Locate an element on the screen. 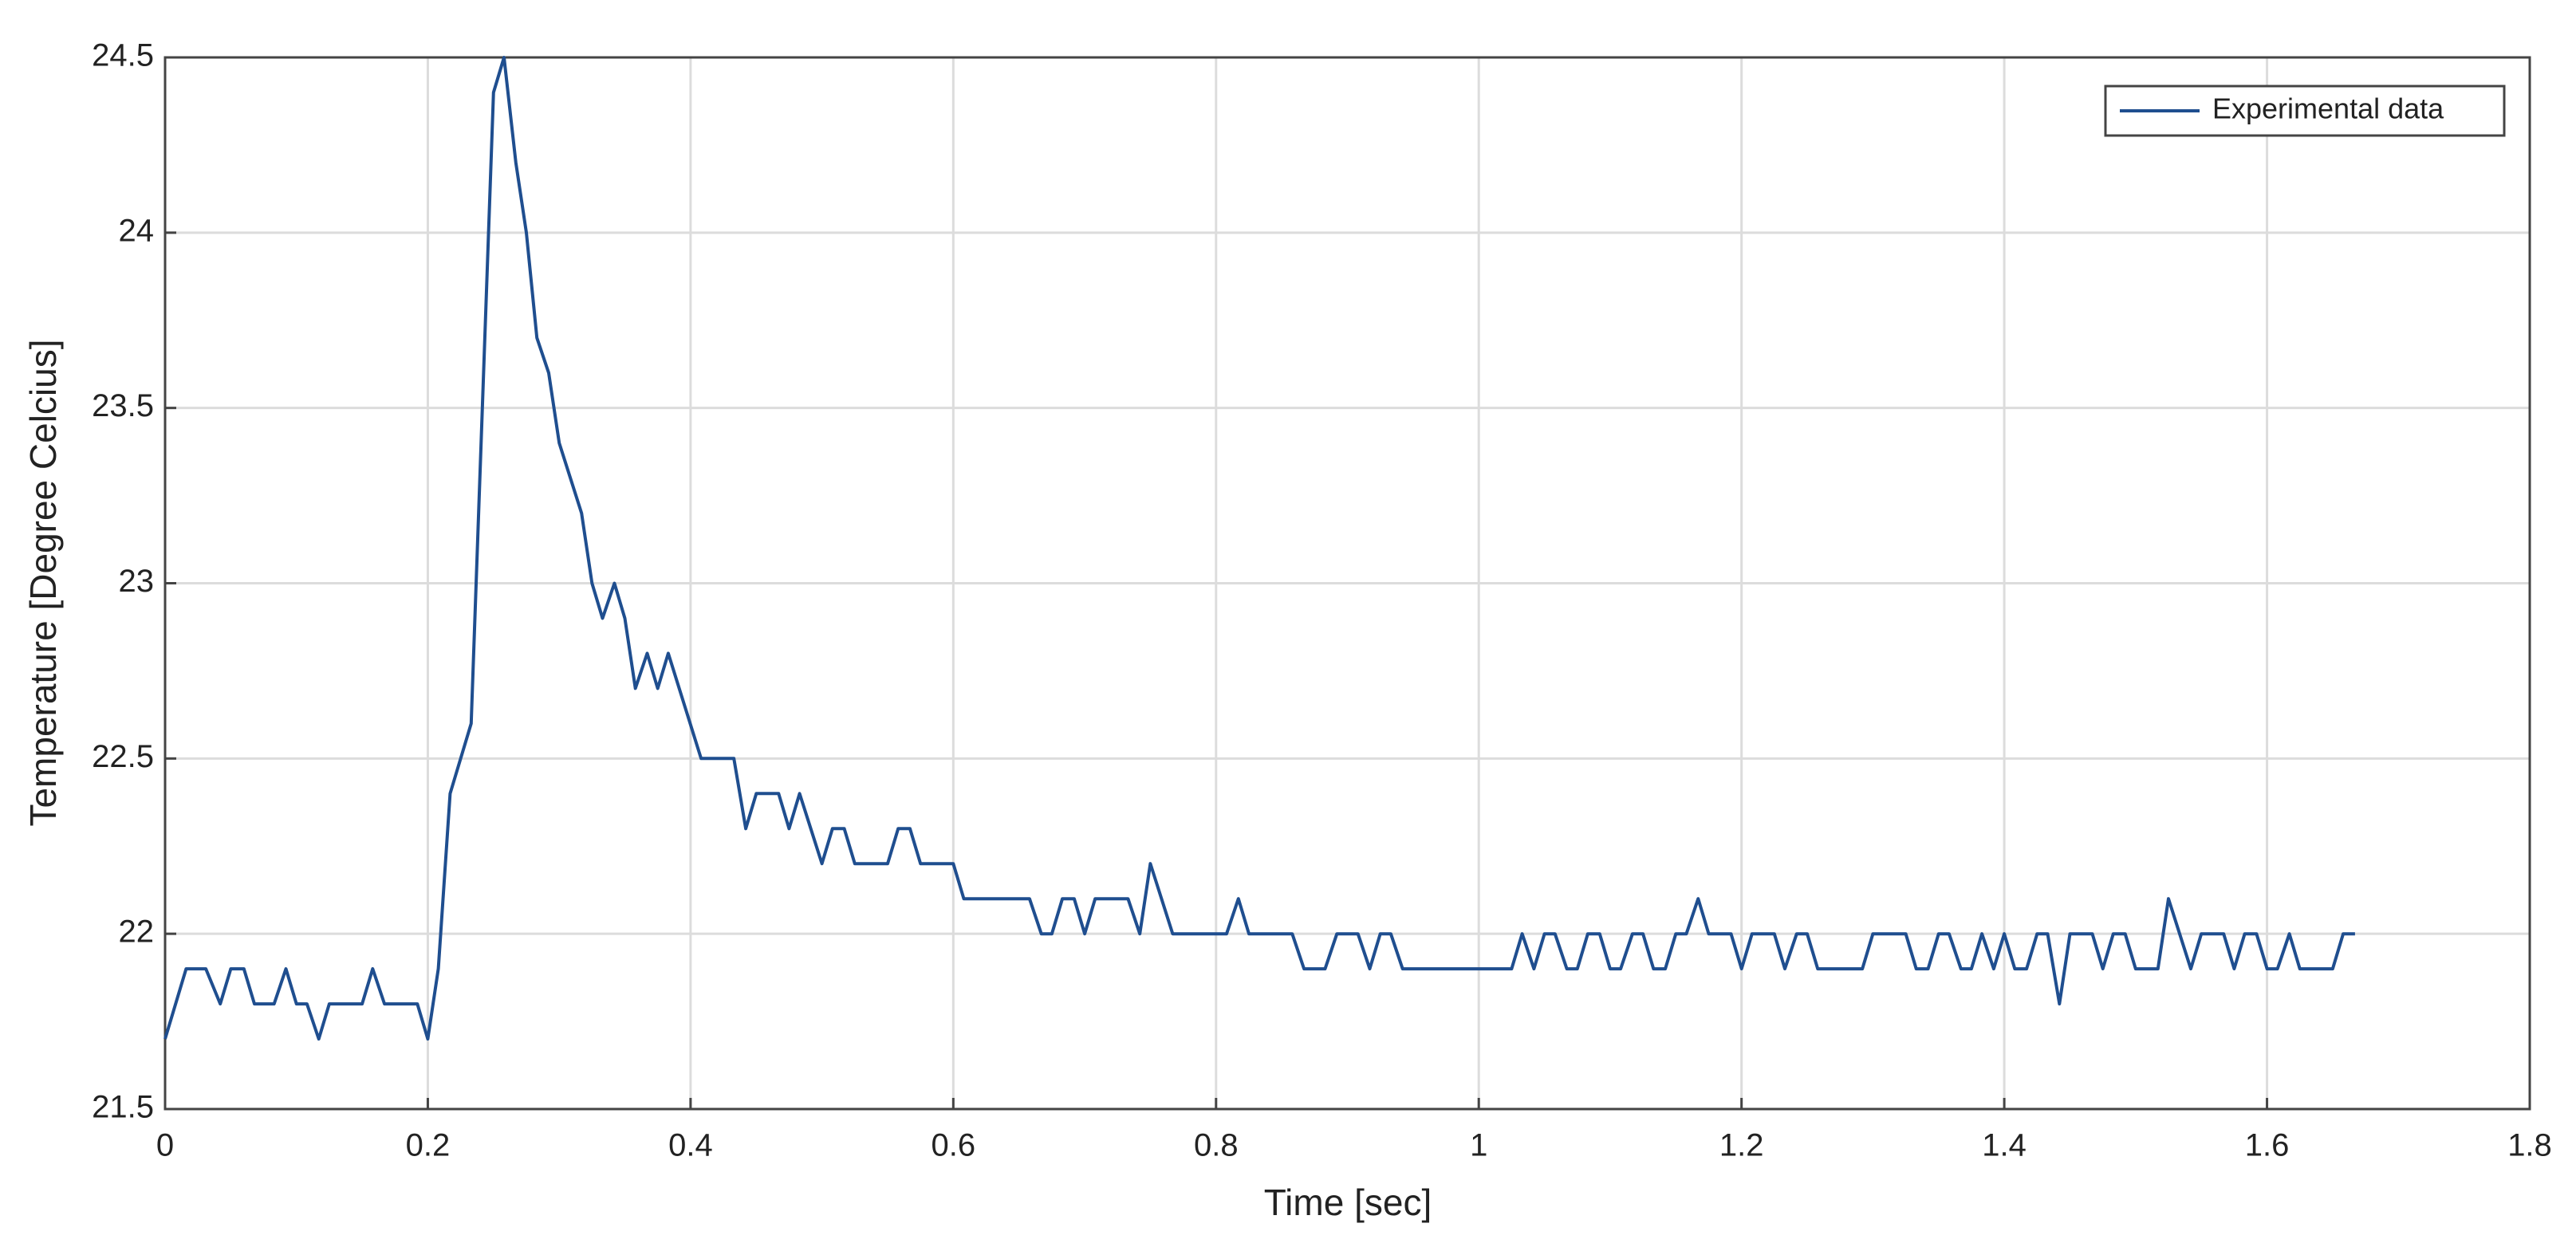 The image size is (2576, 1243). y-tick-label: 22.5 is located at coordinates (123, 756).